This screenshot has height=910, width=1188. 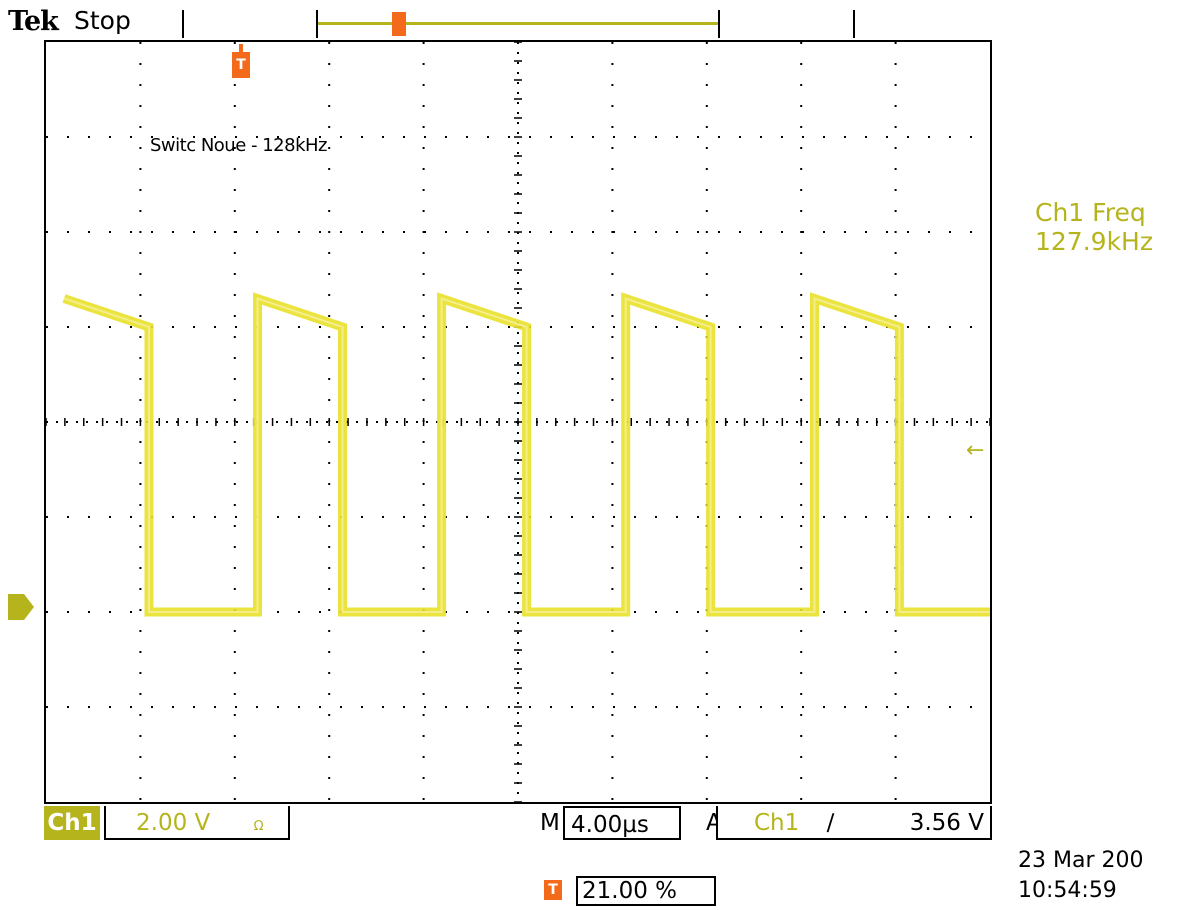 I want to click on trigger-level-arrow-icon: ←, so click(x=975, y=450).